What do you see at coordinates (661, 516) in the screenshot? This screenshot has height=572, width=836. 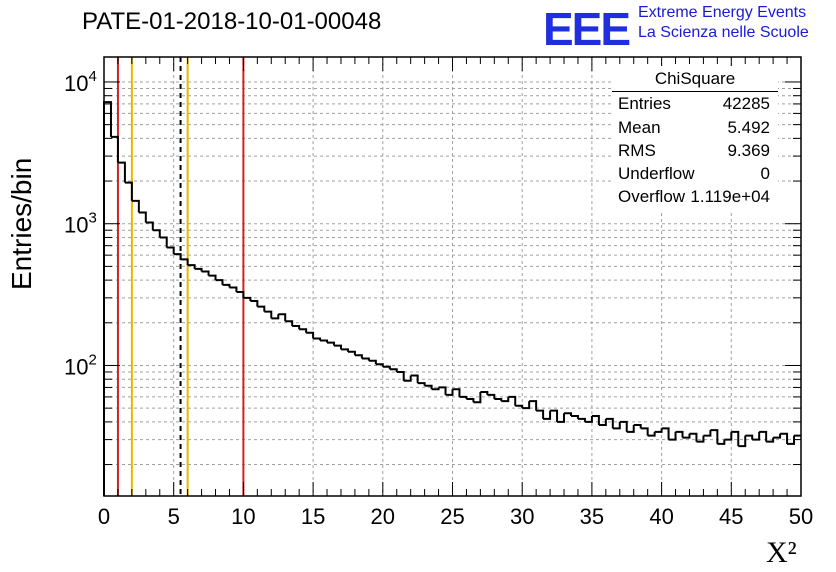 I see `x-tick-label: 40` at bounding box center [661, 516].